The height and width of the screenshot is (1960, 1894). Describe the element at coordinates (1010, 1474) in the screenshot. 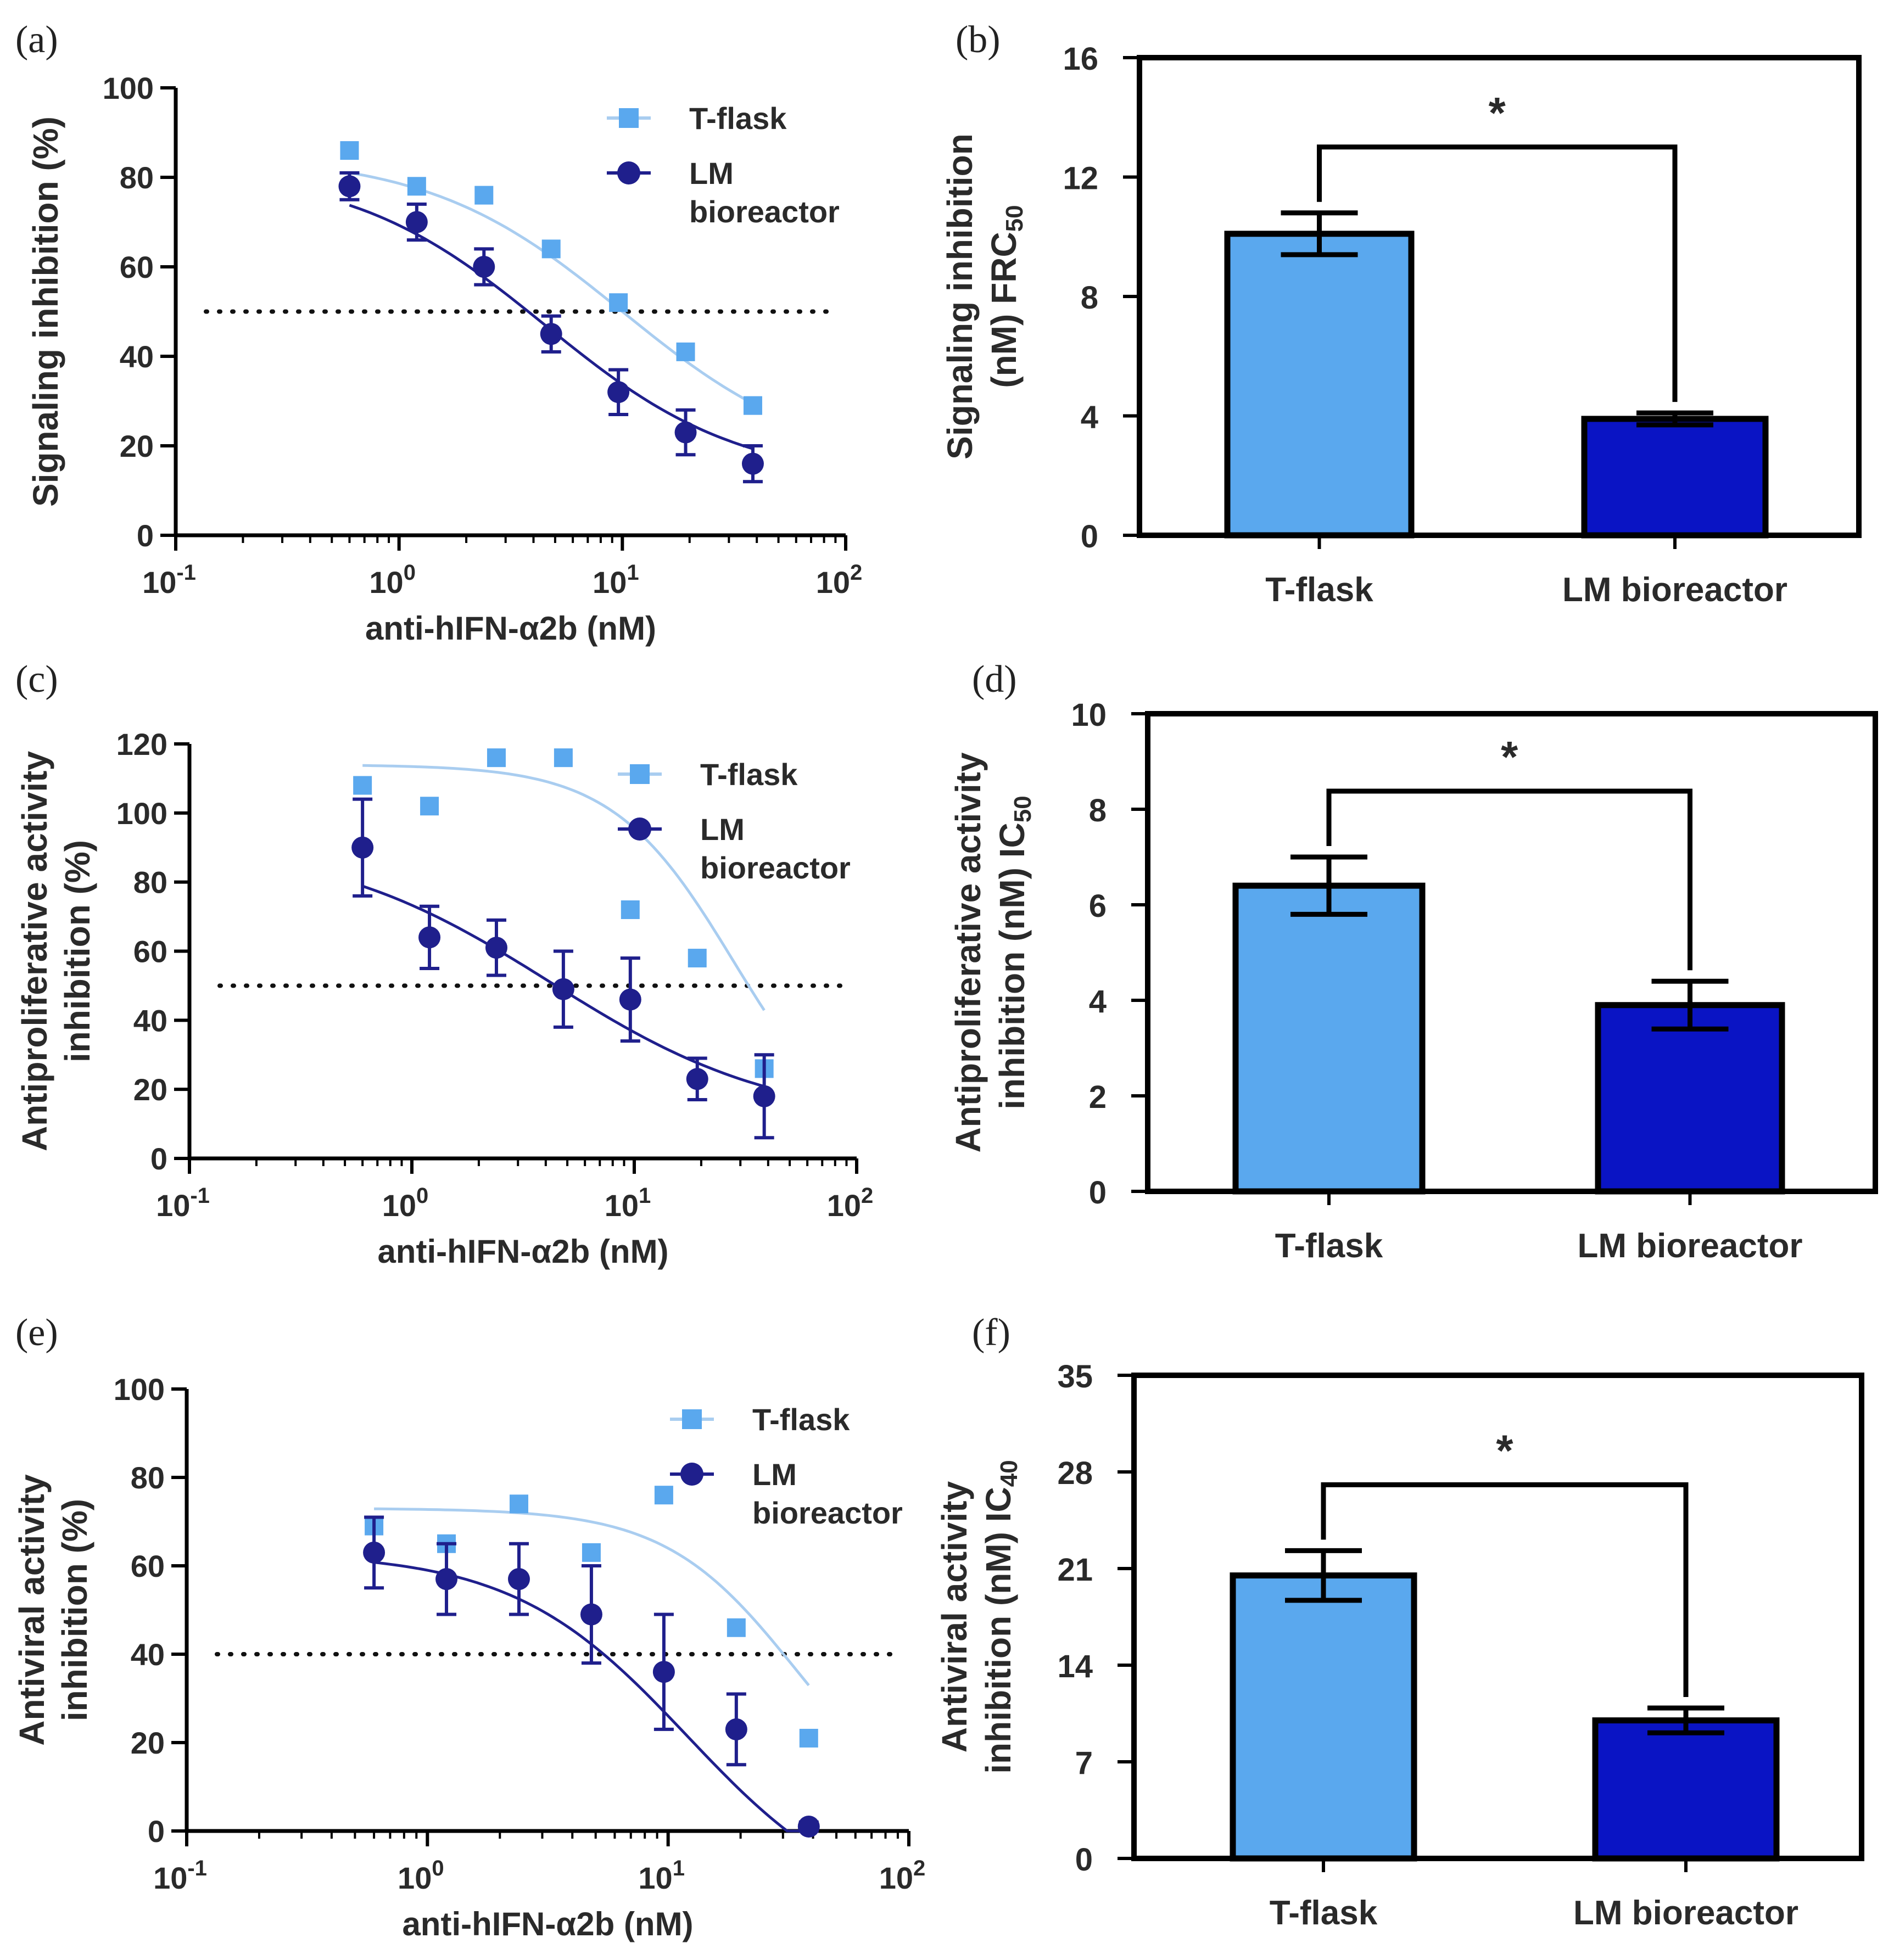

I see `y-axis-label-subscript: 40` at that location.